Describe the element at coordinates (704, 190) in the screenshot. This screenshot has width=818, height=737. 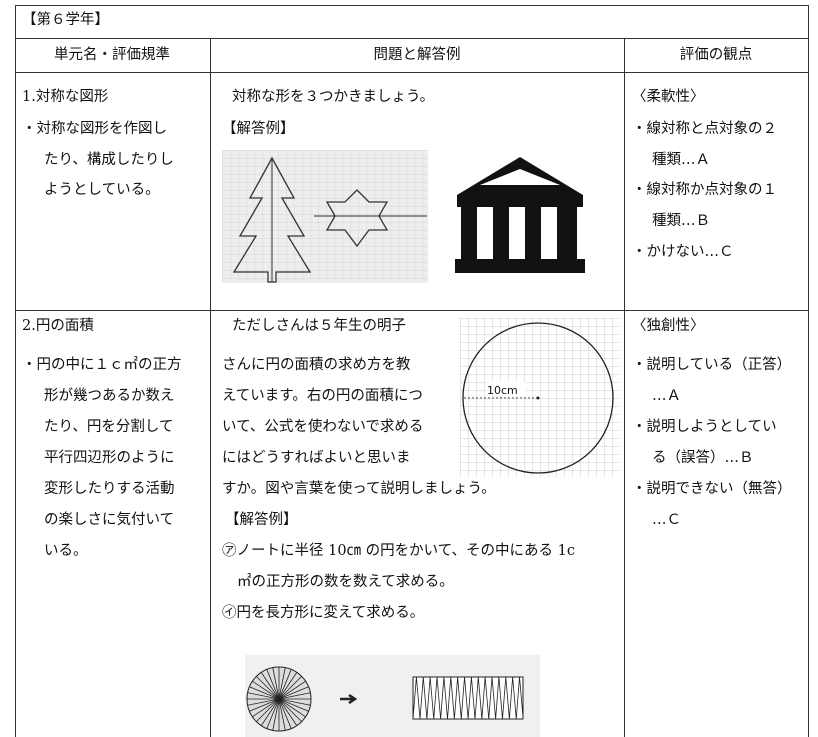
I see `cell-text: ・線対称か点対象の１` at that location.